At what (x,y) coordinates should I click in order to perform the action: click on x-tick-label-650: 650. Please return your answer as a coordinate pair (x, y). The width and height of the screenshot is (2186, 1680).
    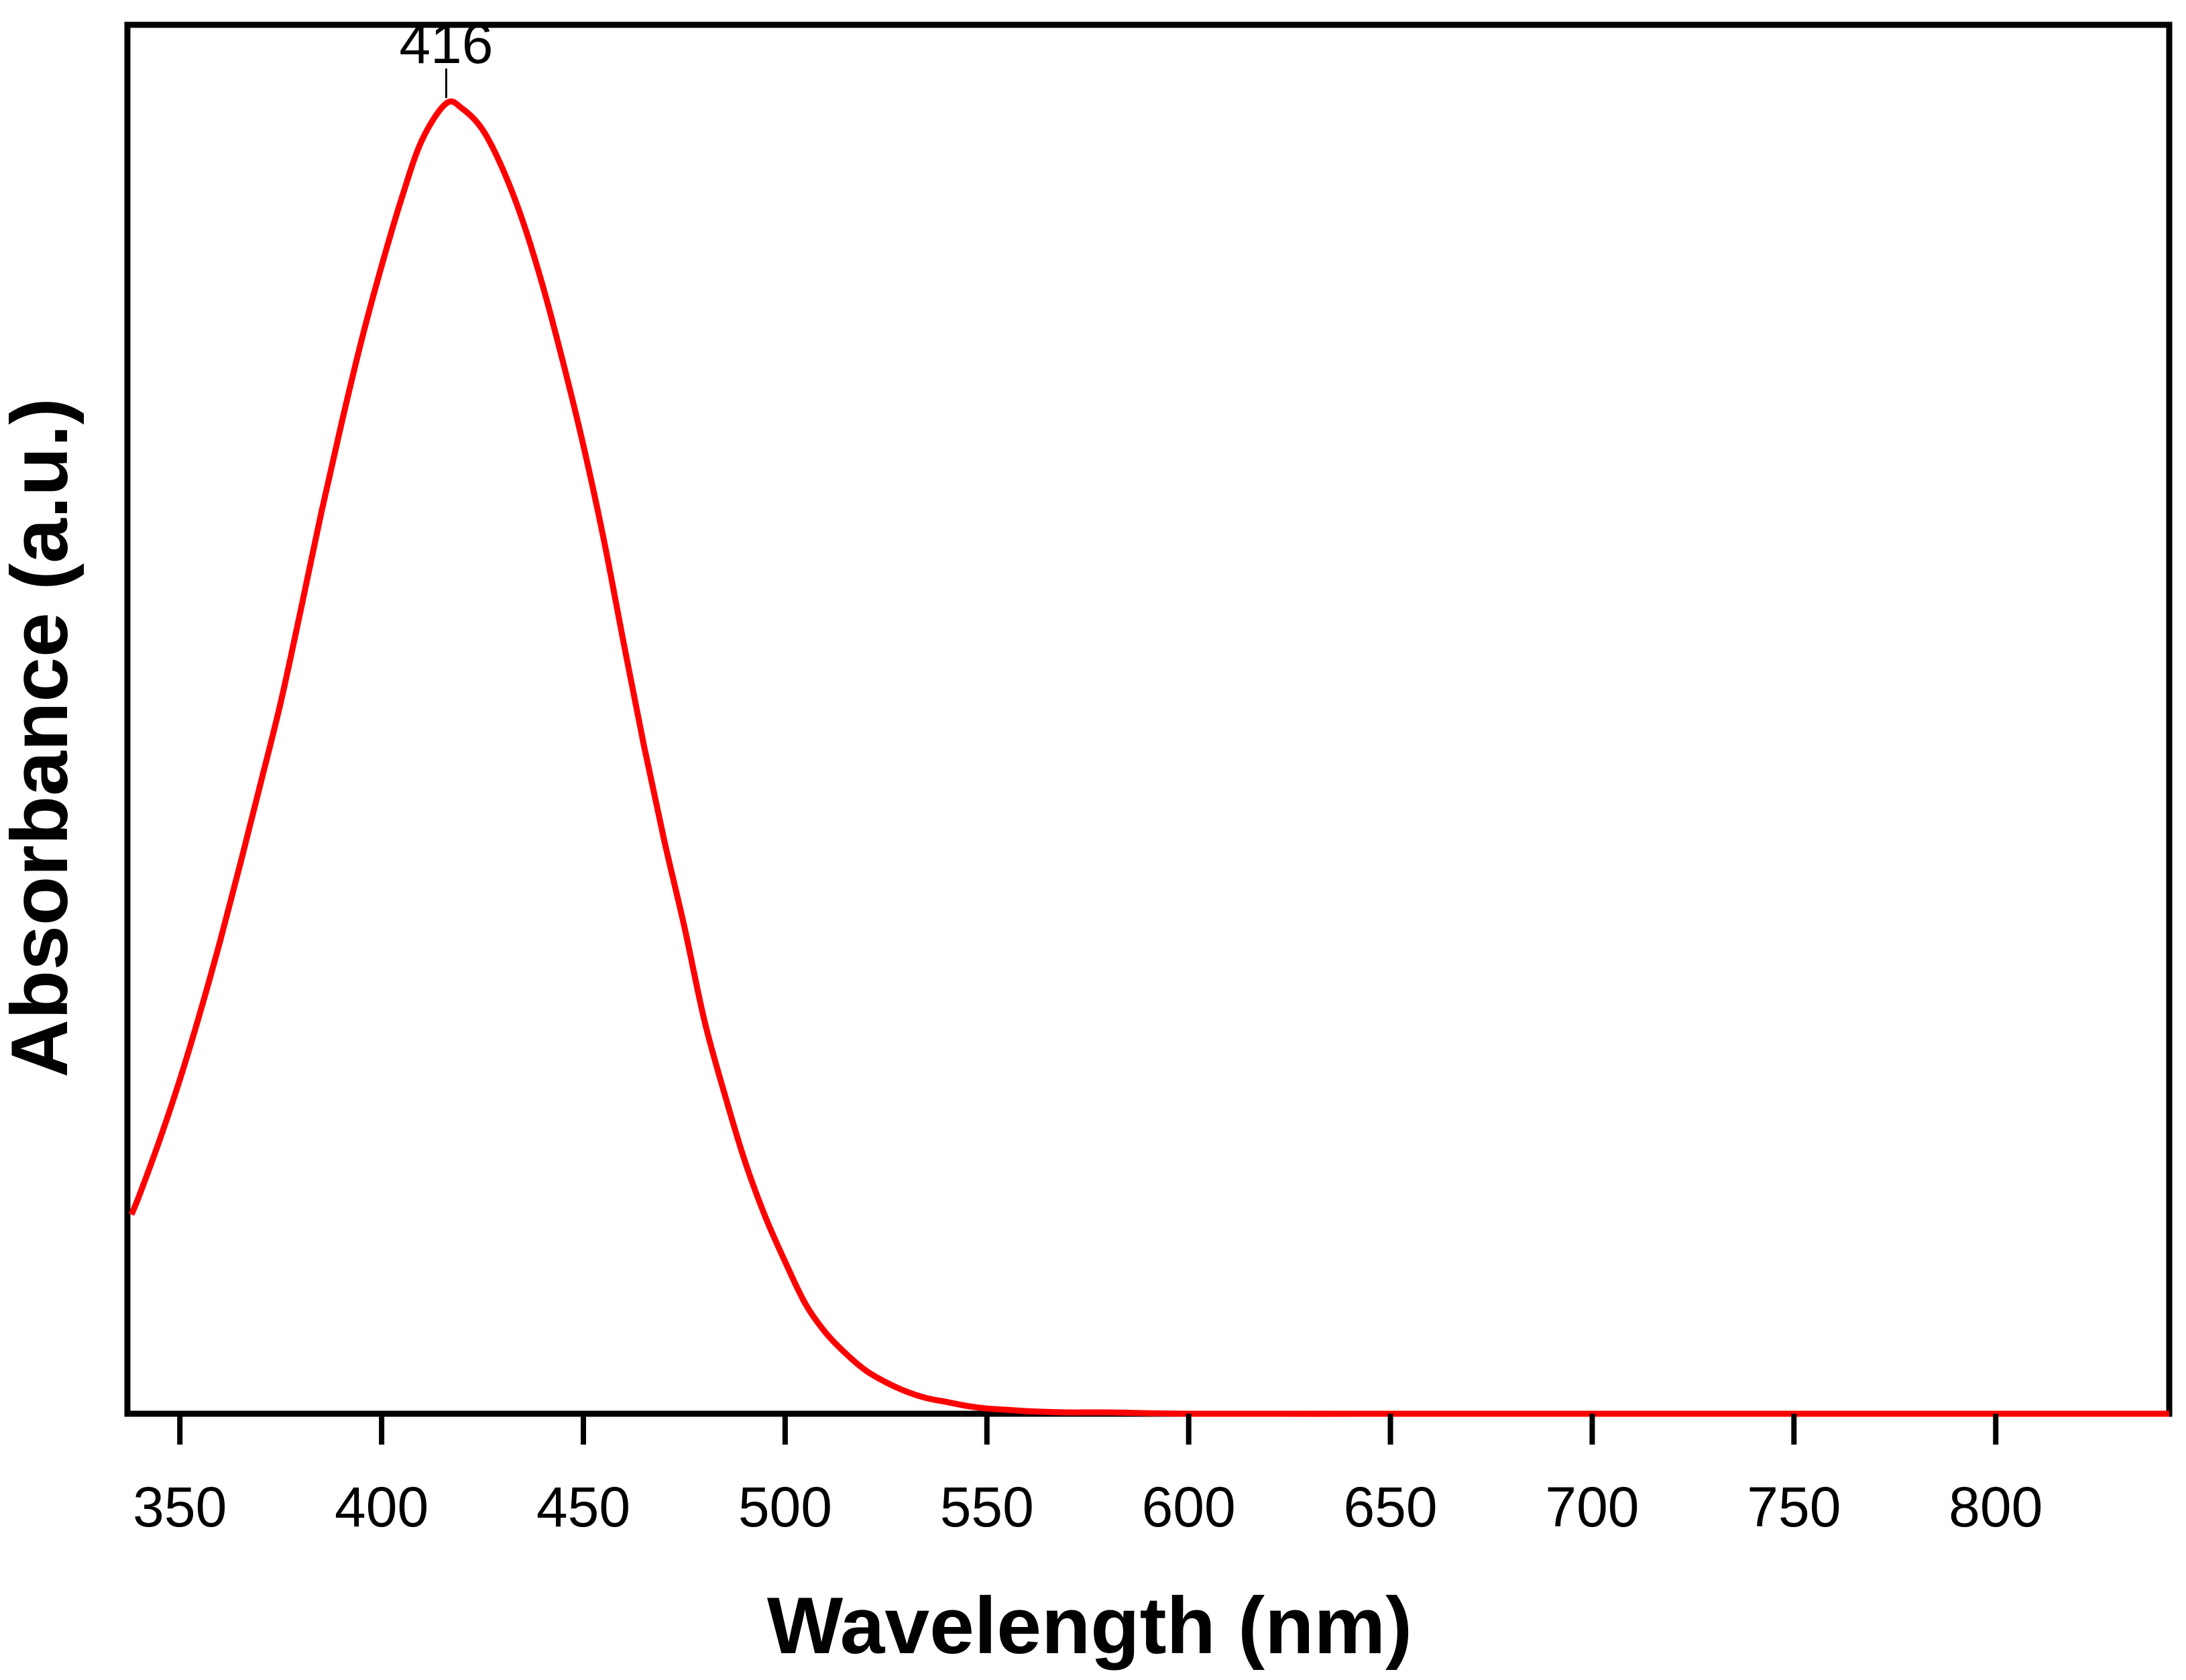
    Looking at the image, I should click on (1390, 1506).